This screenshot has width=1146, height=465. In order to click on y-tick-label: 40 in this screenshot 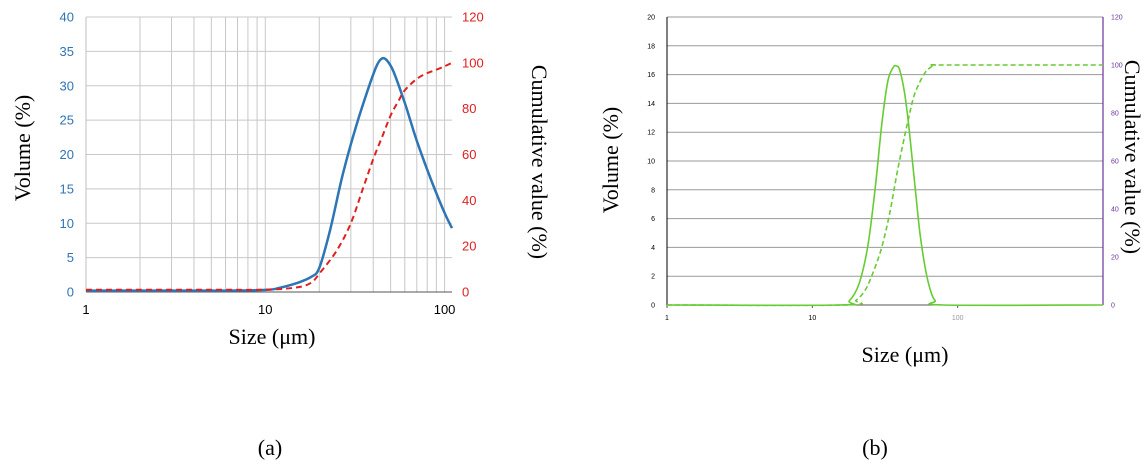, I will do `click(67, 17)`.